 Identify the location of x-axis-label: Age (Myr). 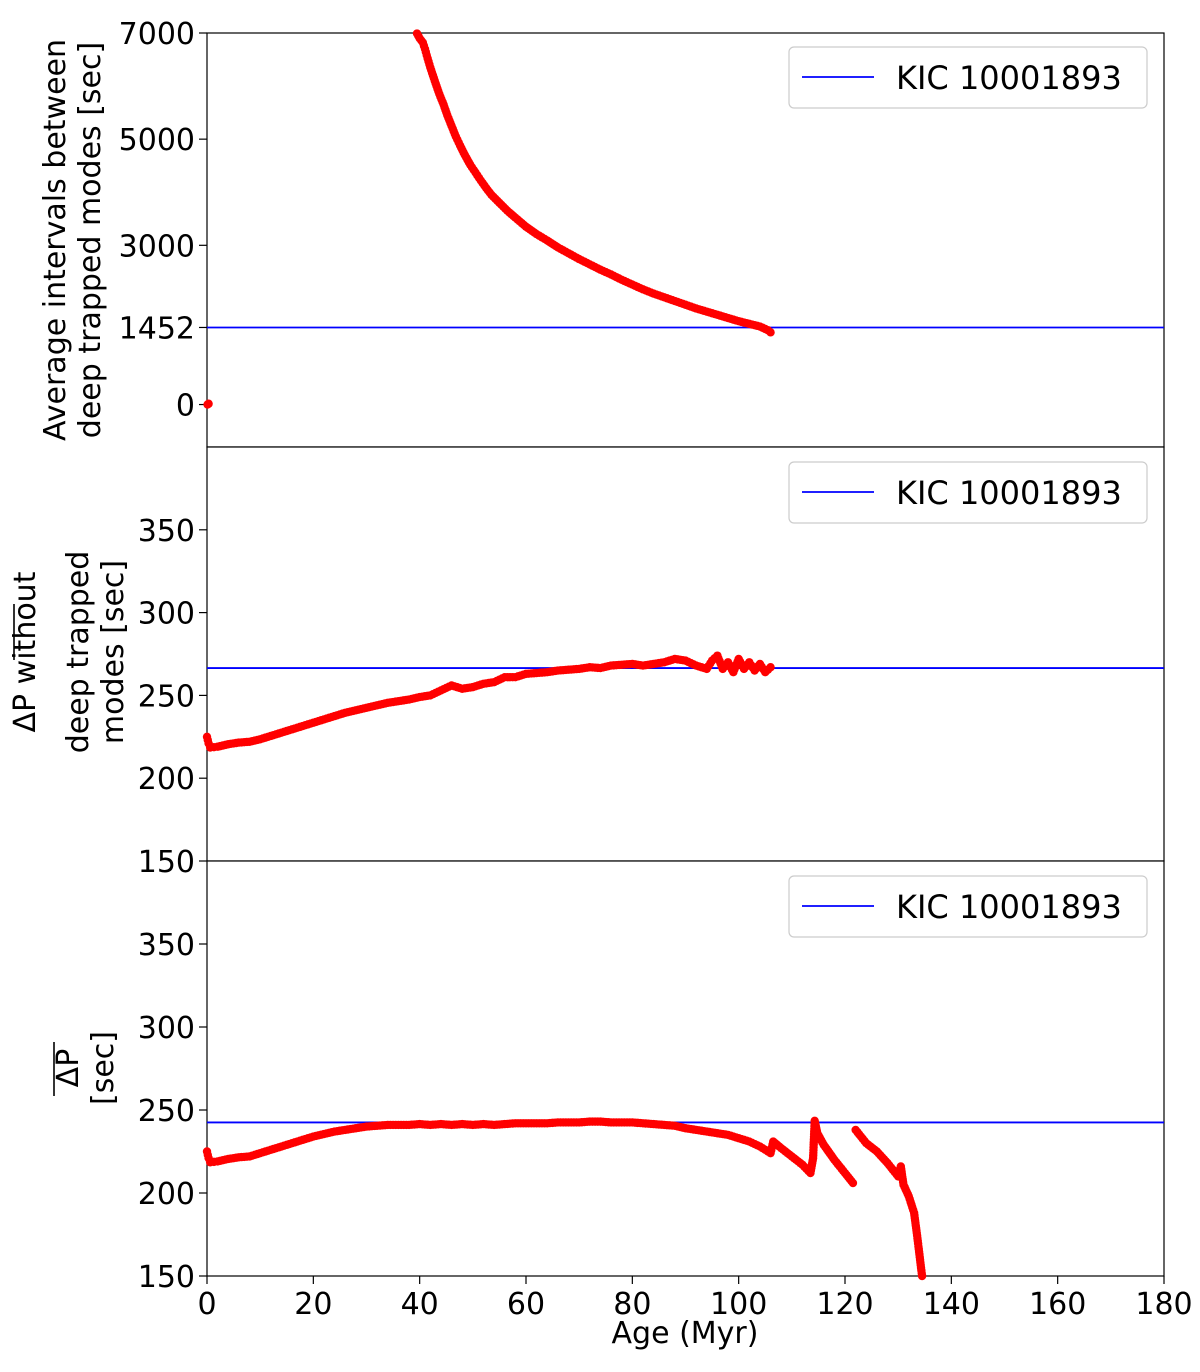
(685, 1333).